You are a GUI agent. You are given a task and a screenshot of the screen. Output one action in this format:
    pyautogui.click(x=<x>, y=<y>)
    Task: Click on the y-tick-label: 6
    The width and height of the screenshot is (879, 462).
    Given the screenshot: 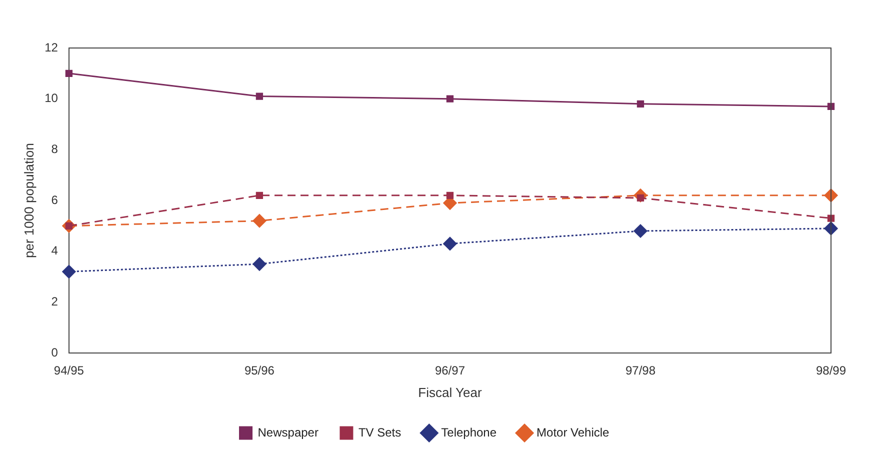 What is the action you would take?
    pyautogui.click(x=54, y=199)
    